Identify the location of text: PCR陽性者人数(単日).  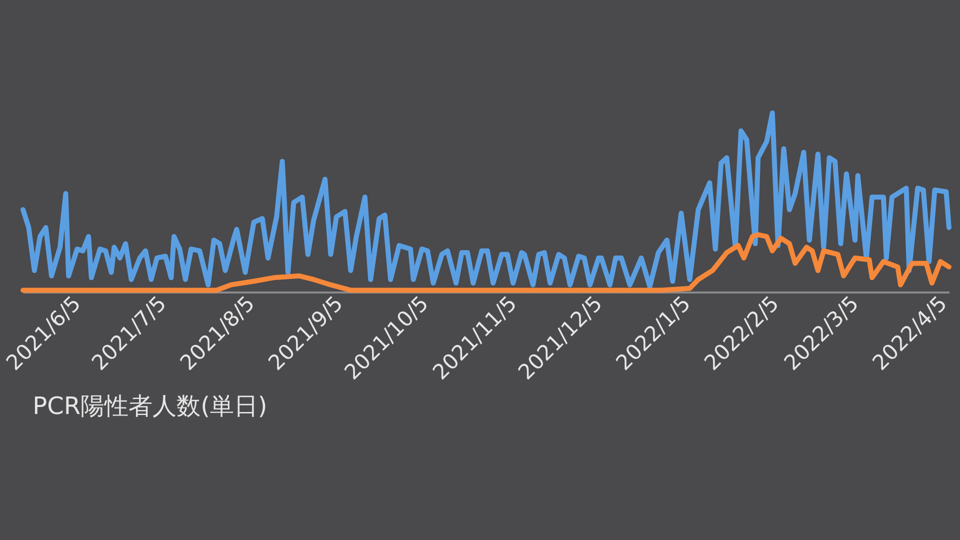
(150, 406).